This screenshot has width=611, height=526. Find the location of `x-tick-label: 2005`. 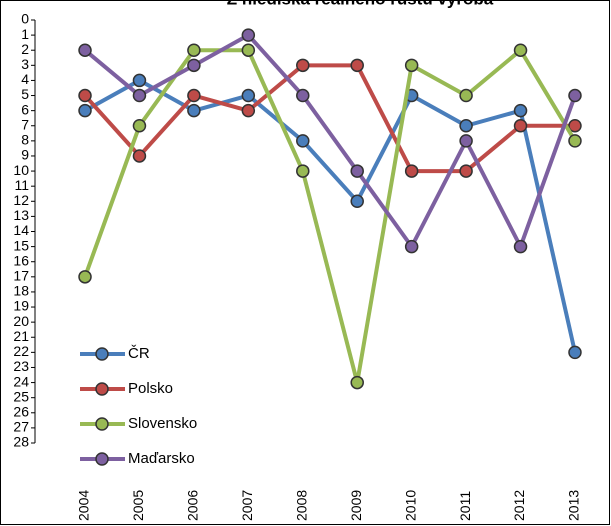

x-tick-label: 2005 is located at coordinates (138, 505).